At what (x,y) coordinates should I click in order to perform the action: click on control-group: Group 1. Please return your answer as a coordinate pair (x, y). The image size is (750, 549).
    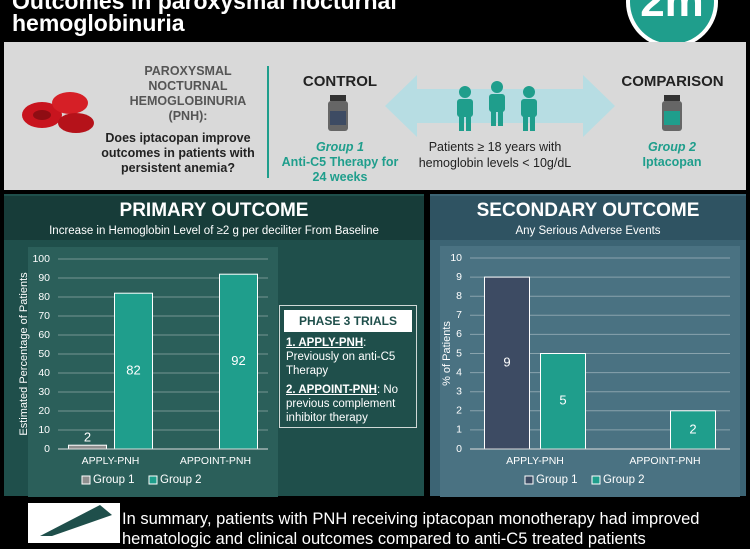
    Looking at the image, I should click on (340, 147).